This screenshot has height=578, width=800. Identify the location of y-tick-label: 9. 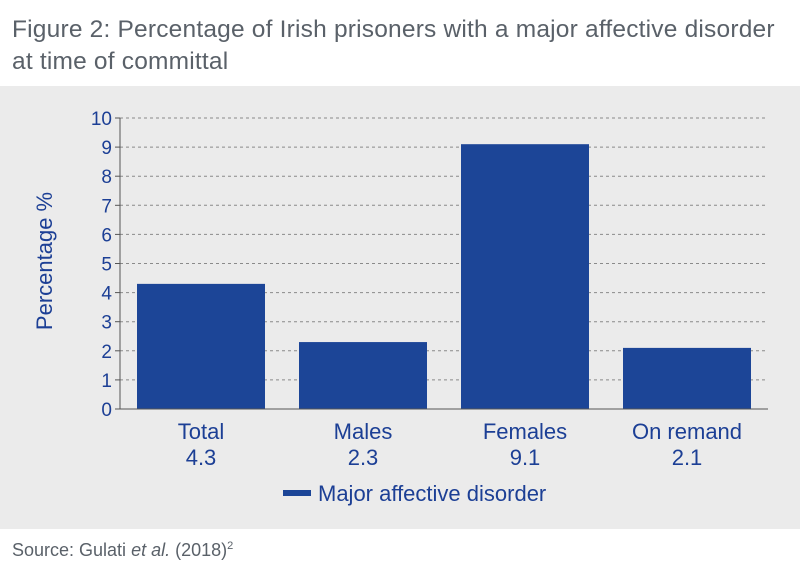
(106, 148).